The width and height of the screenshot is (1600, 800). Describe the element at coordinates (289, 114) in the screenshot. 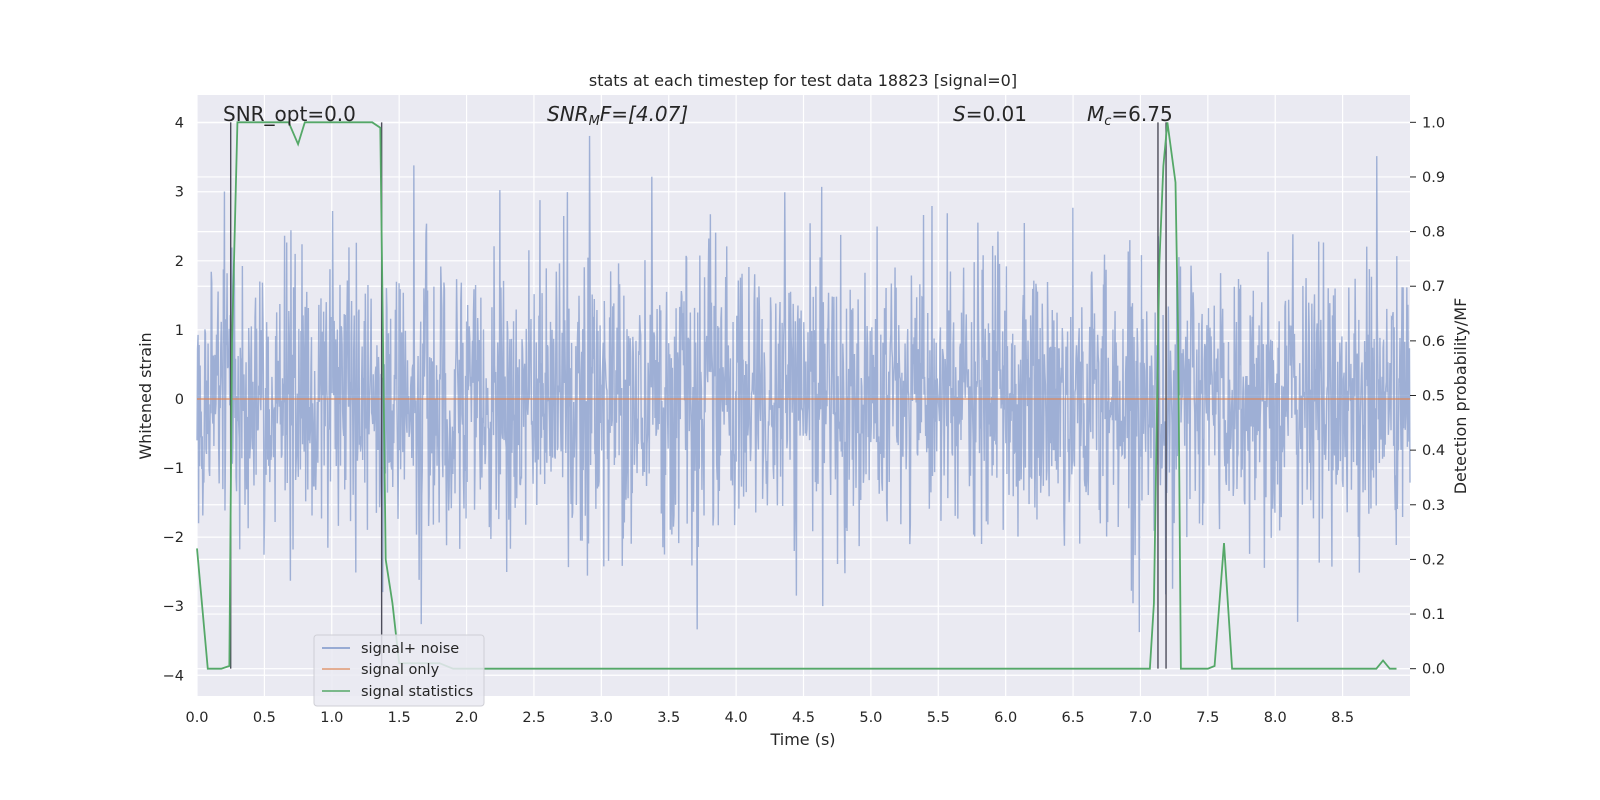

I see `annotation-snr-opt: SNR_opt=0.0` at that location.